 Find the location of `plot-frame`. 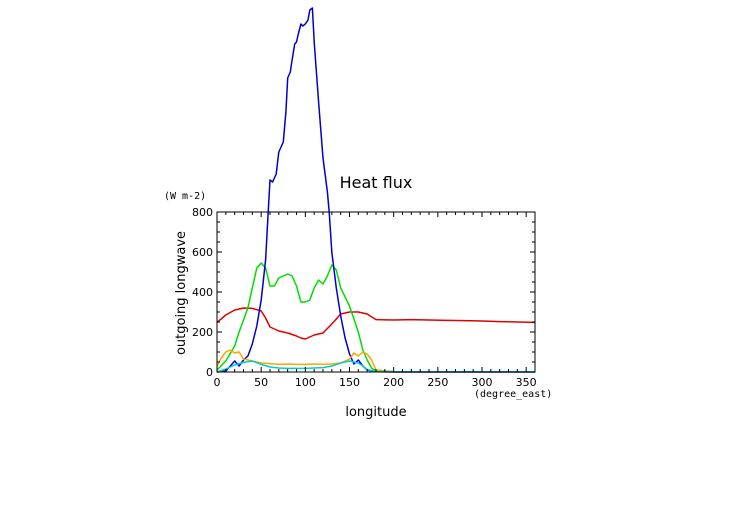

plot-frame is located at coordinates (376, 292).